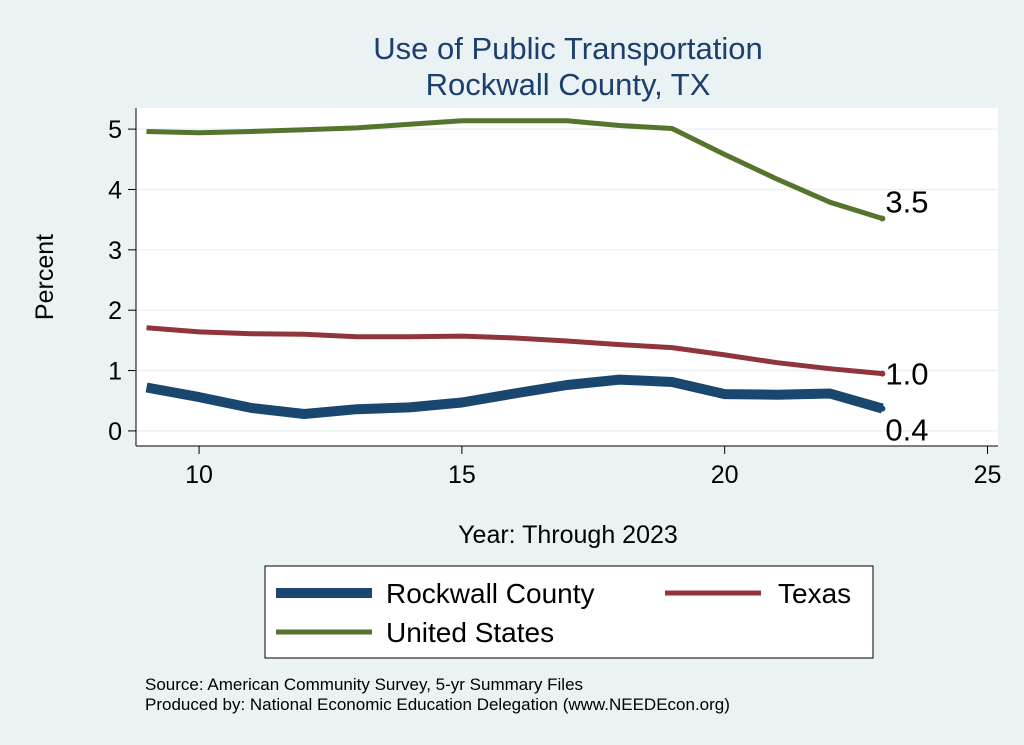 This screenshot has height=745, width=1024. What do you see at coordinates (988, 475) in the screenshot?
I see `x-tick-label-25: 25` at bounding box center [988, 475].